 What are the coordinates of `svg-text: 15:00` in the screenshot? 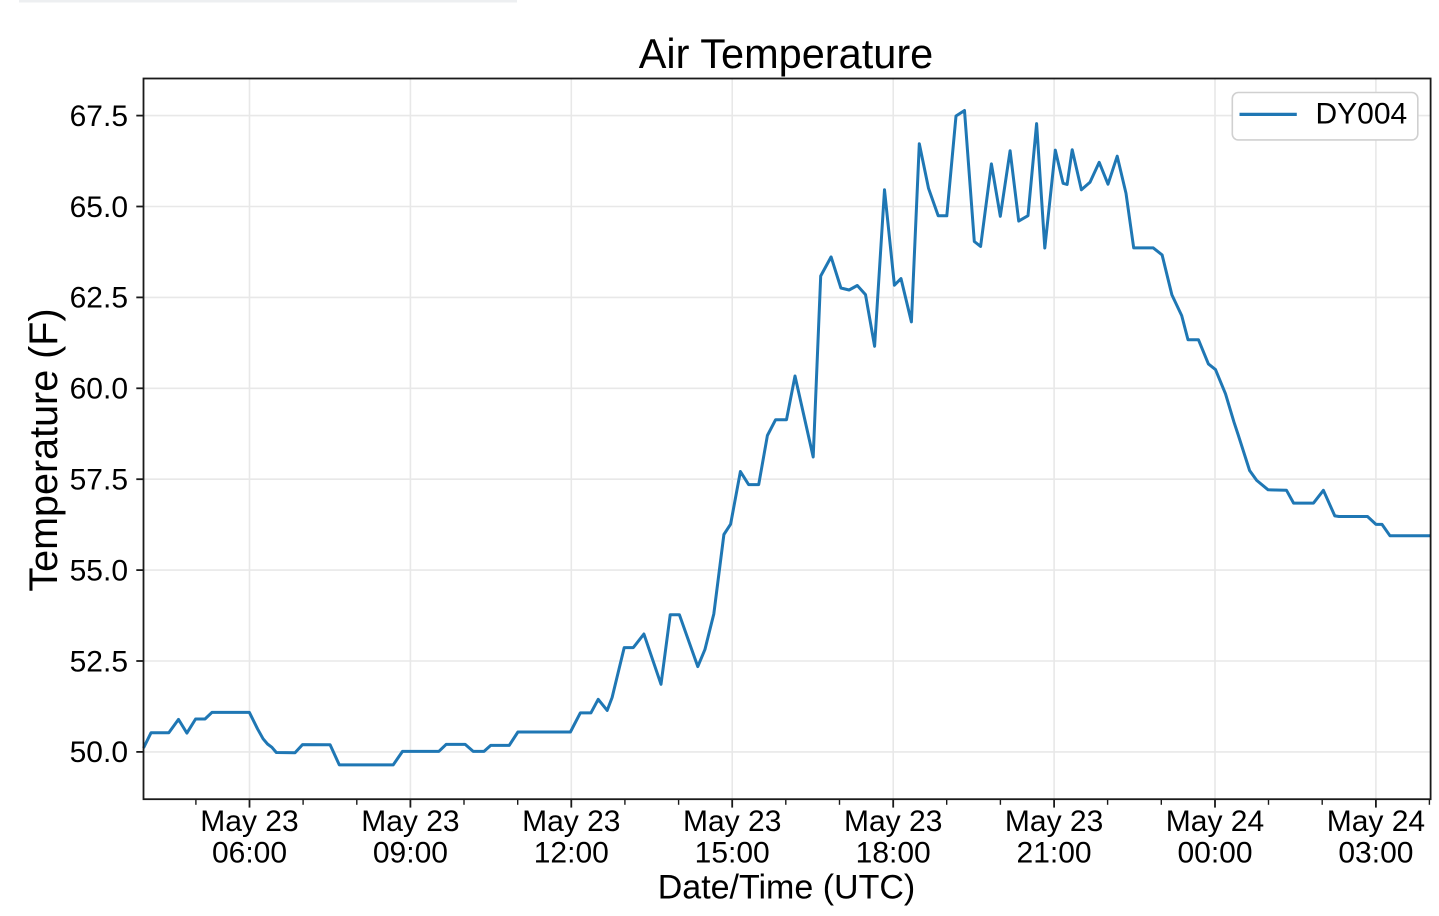 It's located at (732, 853).